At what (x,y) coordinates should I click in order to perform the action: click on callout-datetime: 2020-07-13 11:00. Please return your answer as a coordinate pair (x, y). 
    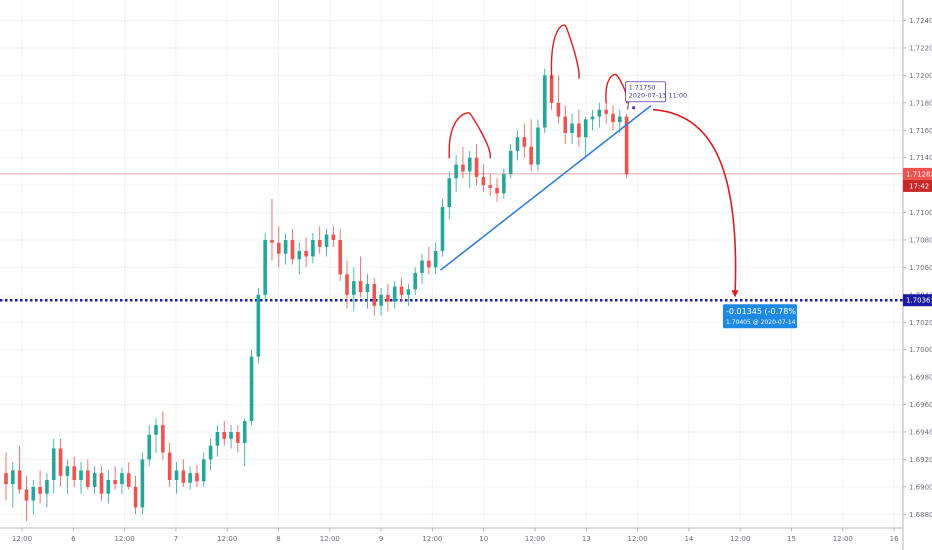
    Looking at the image, I should click on (658, 96).